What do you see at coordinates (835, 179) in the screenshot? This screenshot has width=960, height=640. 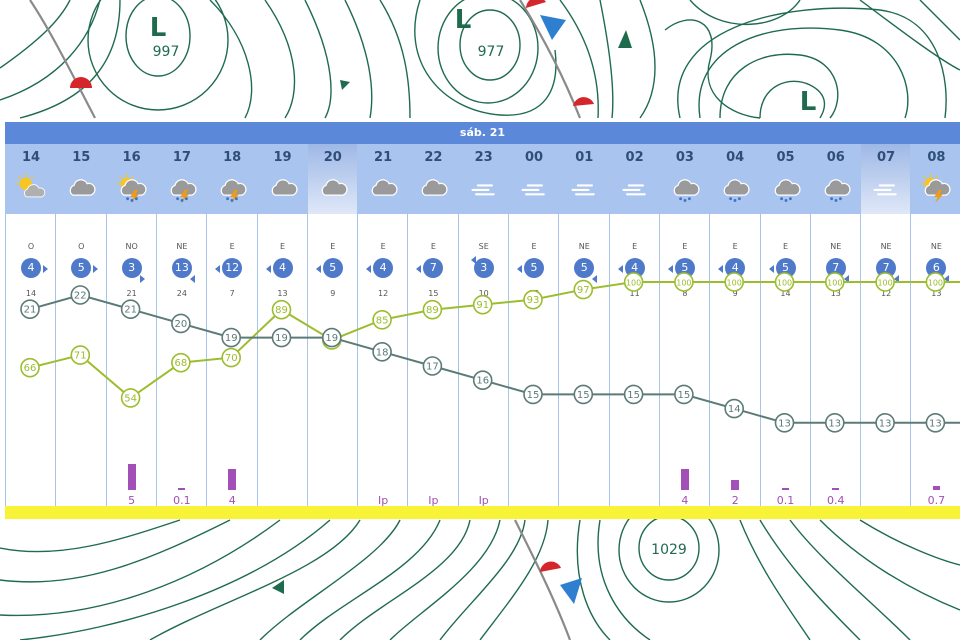 I see `hour-header: 06` at bounding box center [835, 179].